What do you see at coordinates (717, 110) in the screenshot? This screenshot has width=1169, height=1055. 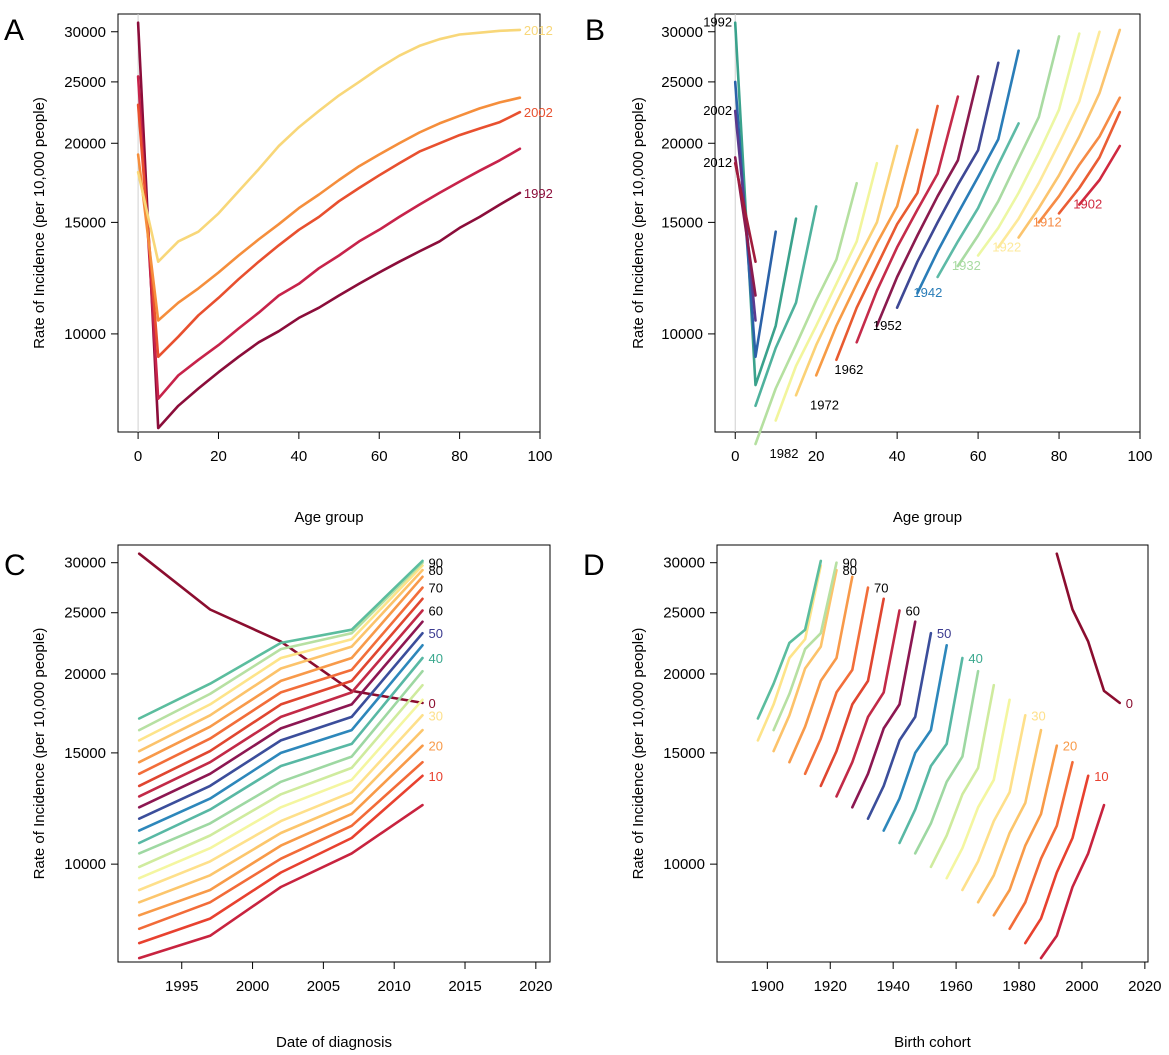 I see `series-label-2002: 2002` at bounding box center [717, 110].